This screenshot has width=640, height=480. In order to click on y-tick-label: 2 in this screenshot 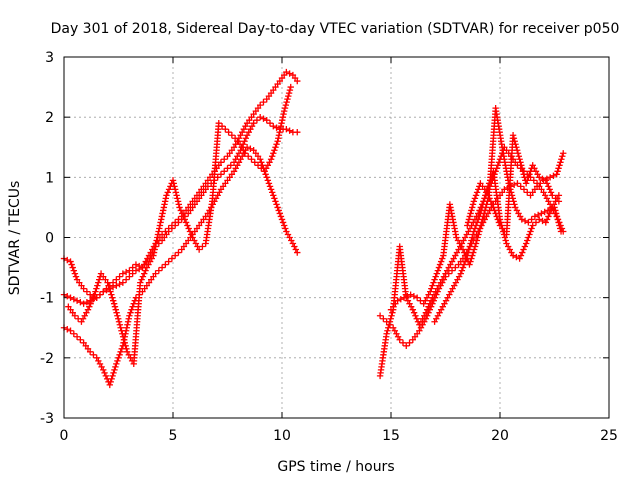, I will do `click(49, 118)`.